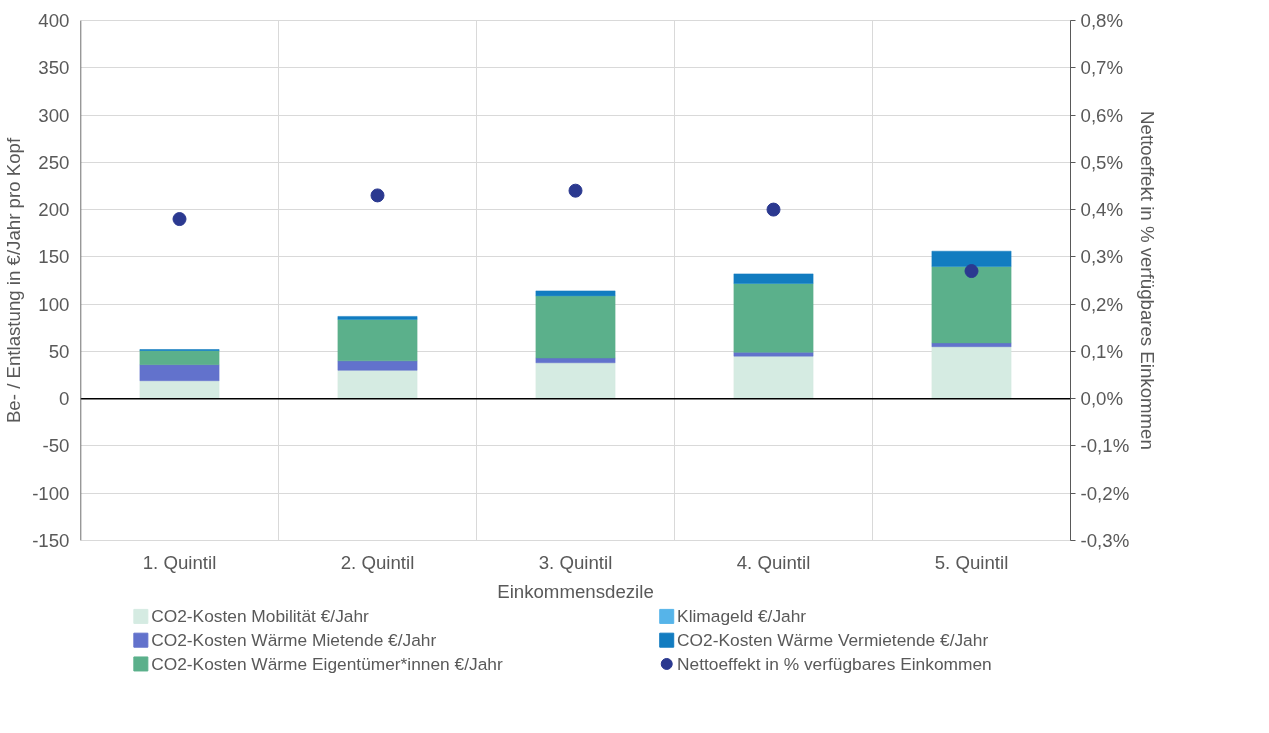 The width and height of the screenshot is (1269, 733). I want to click on legend-label: Klimageld €/Jahr, so click(742, 616).